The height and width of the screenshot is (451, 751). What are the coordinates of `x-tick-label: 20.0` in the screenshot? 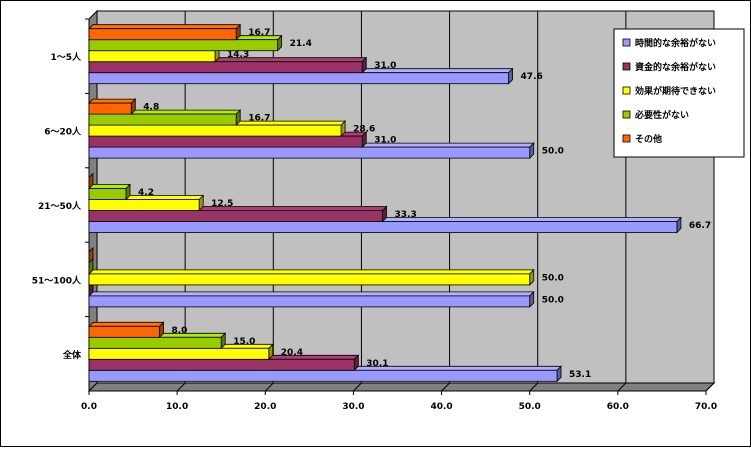 It's located at (265, 407).